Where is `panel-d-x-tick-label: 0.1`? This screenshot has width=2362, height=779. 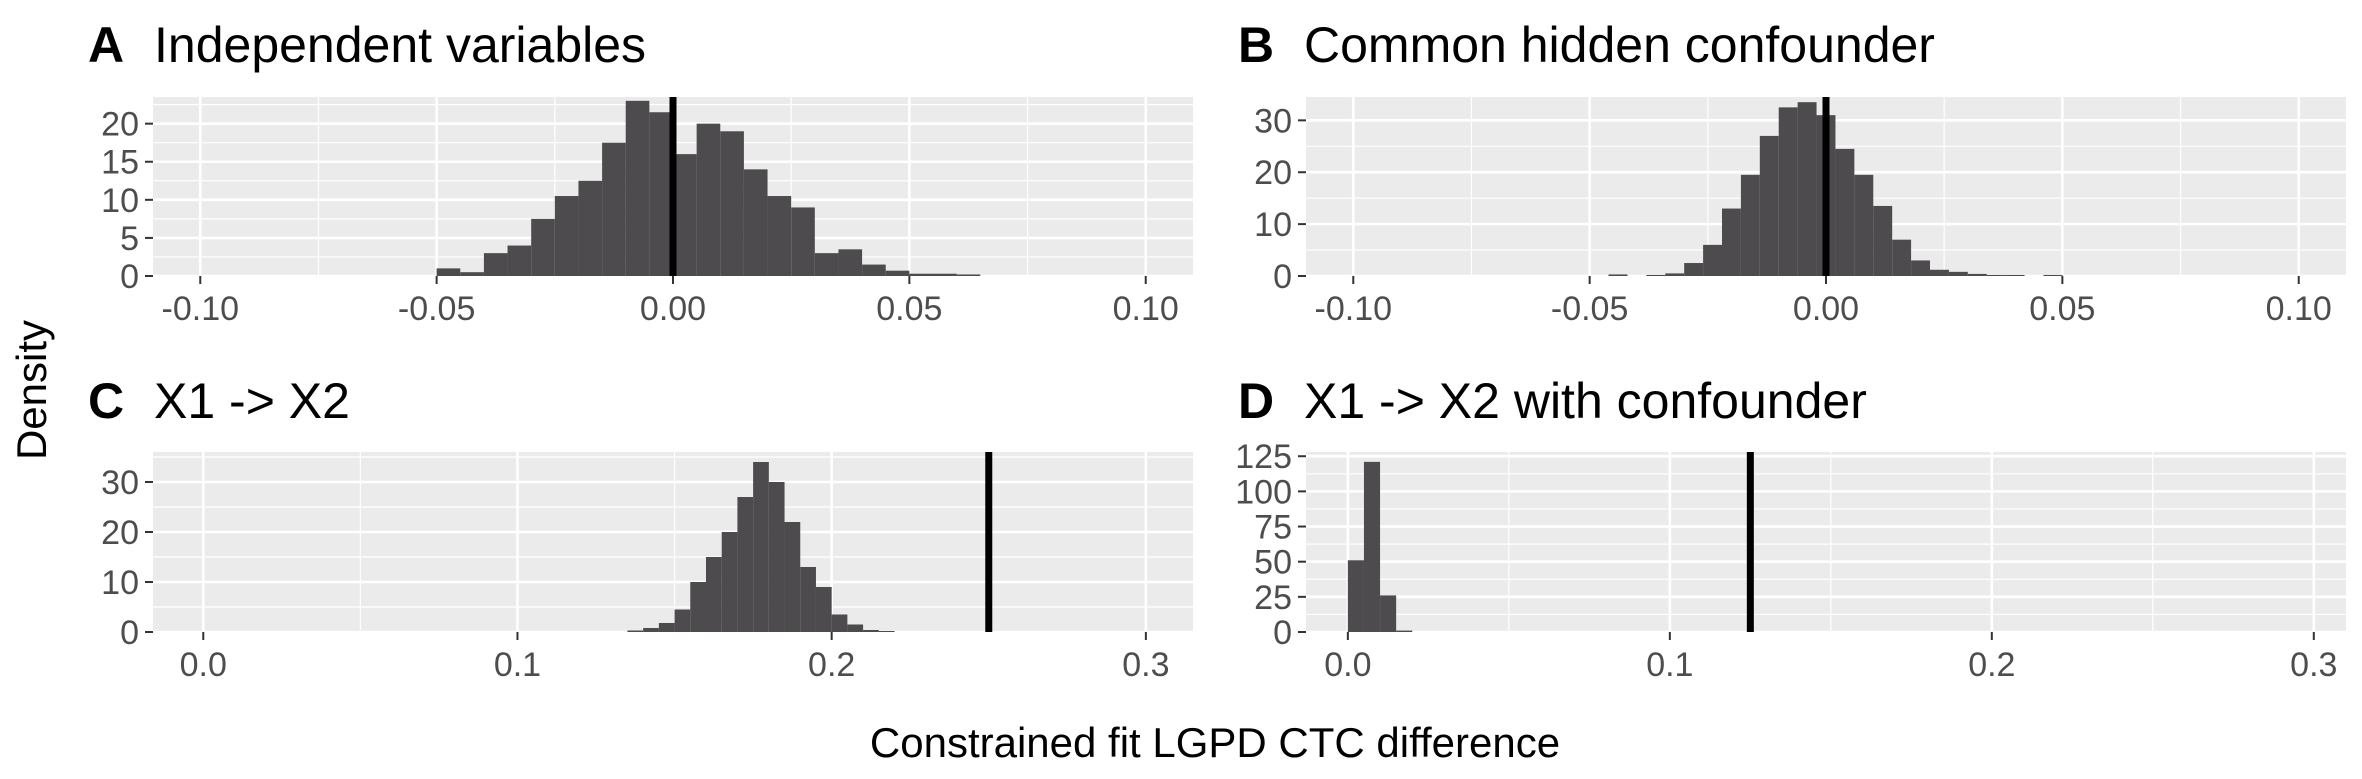
panel-d-x-tick-label: 0.1 is located at coordinates (1669, 665).